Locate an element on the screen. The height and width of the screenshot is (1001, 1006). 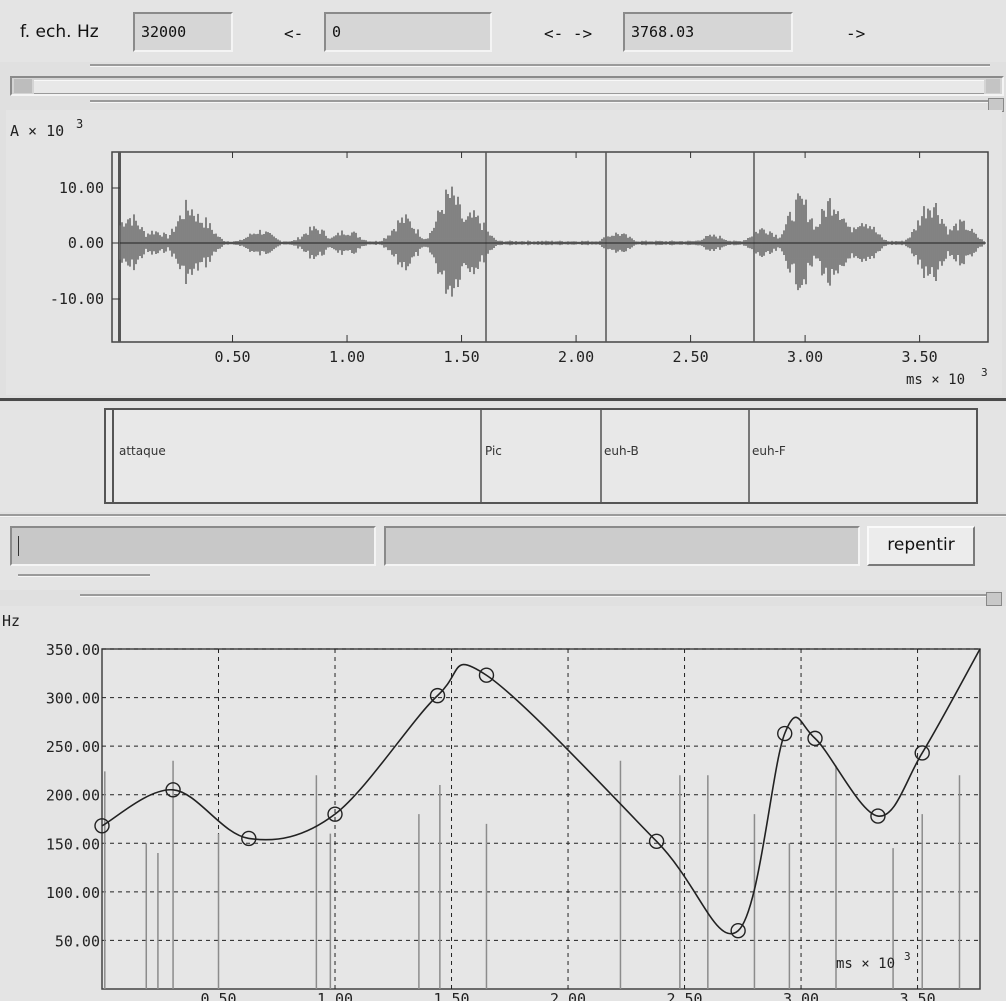
y-tick-label: 300.00 is located at coordinates (73, 699).